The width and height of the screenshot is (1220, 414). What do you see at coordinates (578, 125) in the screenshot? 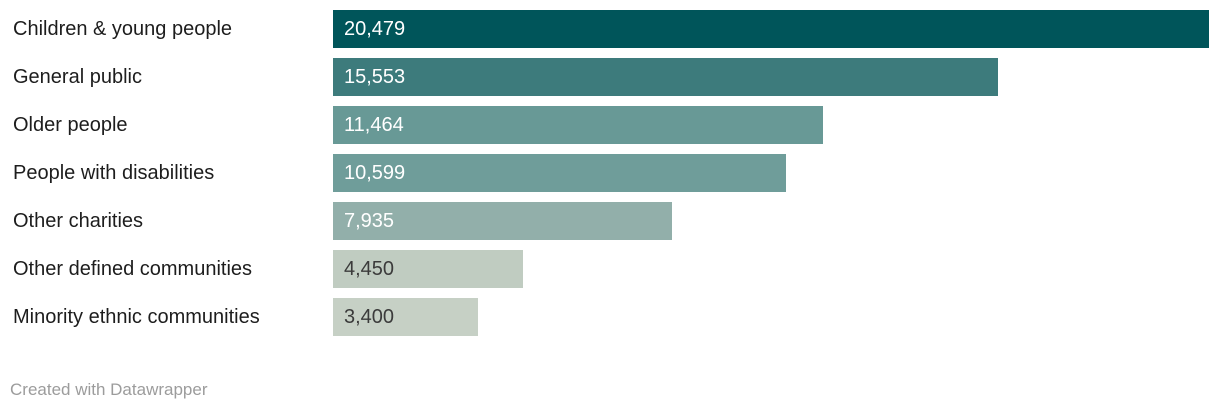
I see `bar: 11,464` at bounding box center [578, 125].